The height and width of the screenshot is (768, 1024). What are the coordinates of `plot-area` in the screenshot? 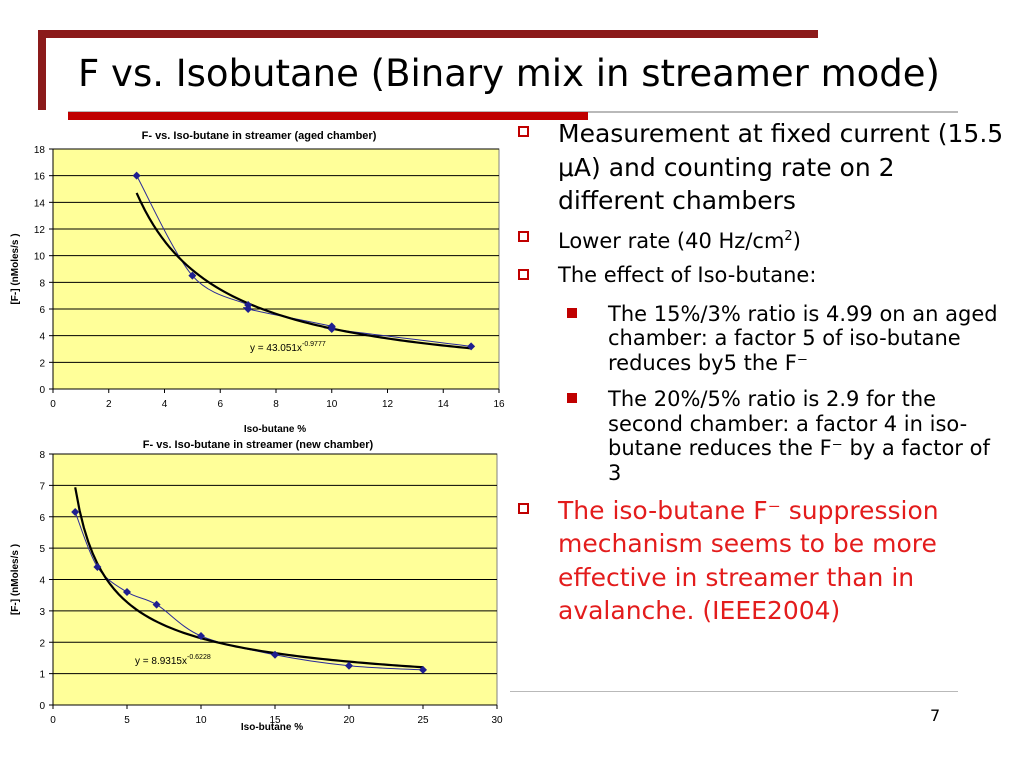 It's located at (276, 269).